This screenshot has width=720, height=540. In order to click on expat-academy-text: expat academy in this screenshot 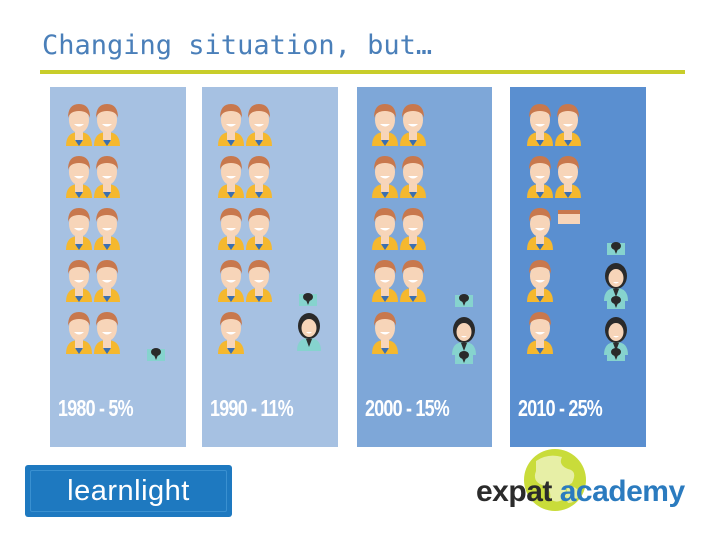, I will do `click(580, 492)`.